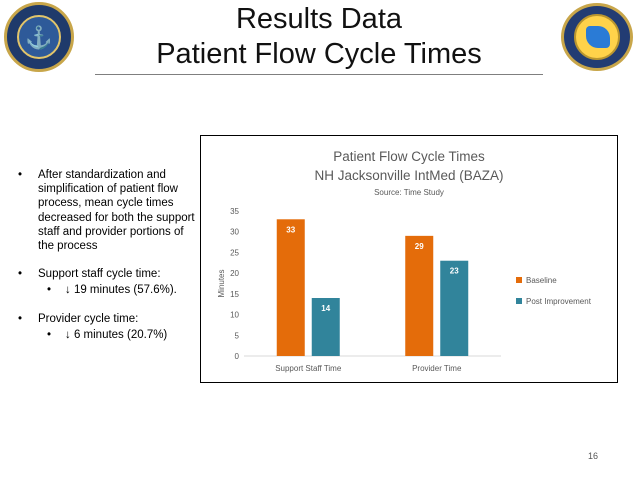 The height and width of the screenshot is (479, 638). What do you see at coordinates (221, 283) in the screenshot?
I see `y-axis-label: Minutes` at bounding box center [221, 283].